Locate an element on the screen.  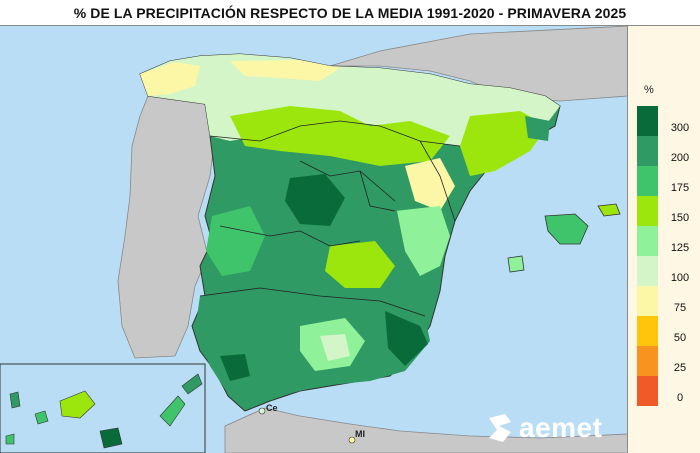
north-green-band is located at coordinates (340, 136).